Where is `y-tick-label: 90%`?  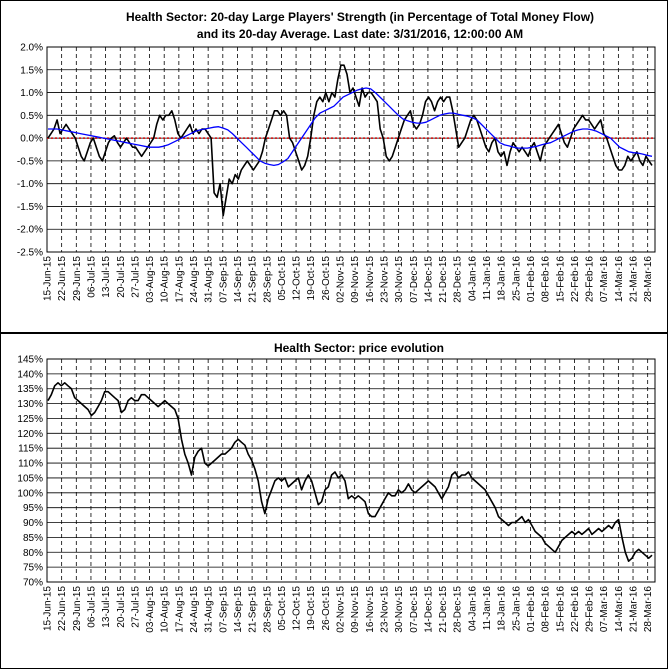 y-tick-label: 90% is located at coordinates (33, 523).